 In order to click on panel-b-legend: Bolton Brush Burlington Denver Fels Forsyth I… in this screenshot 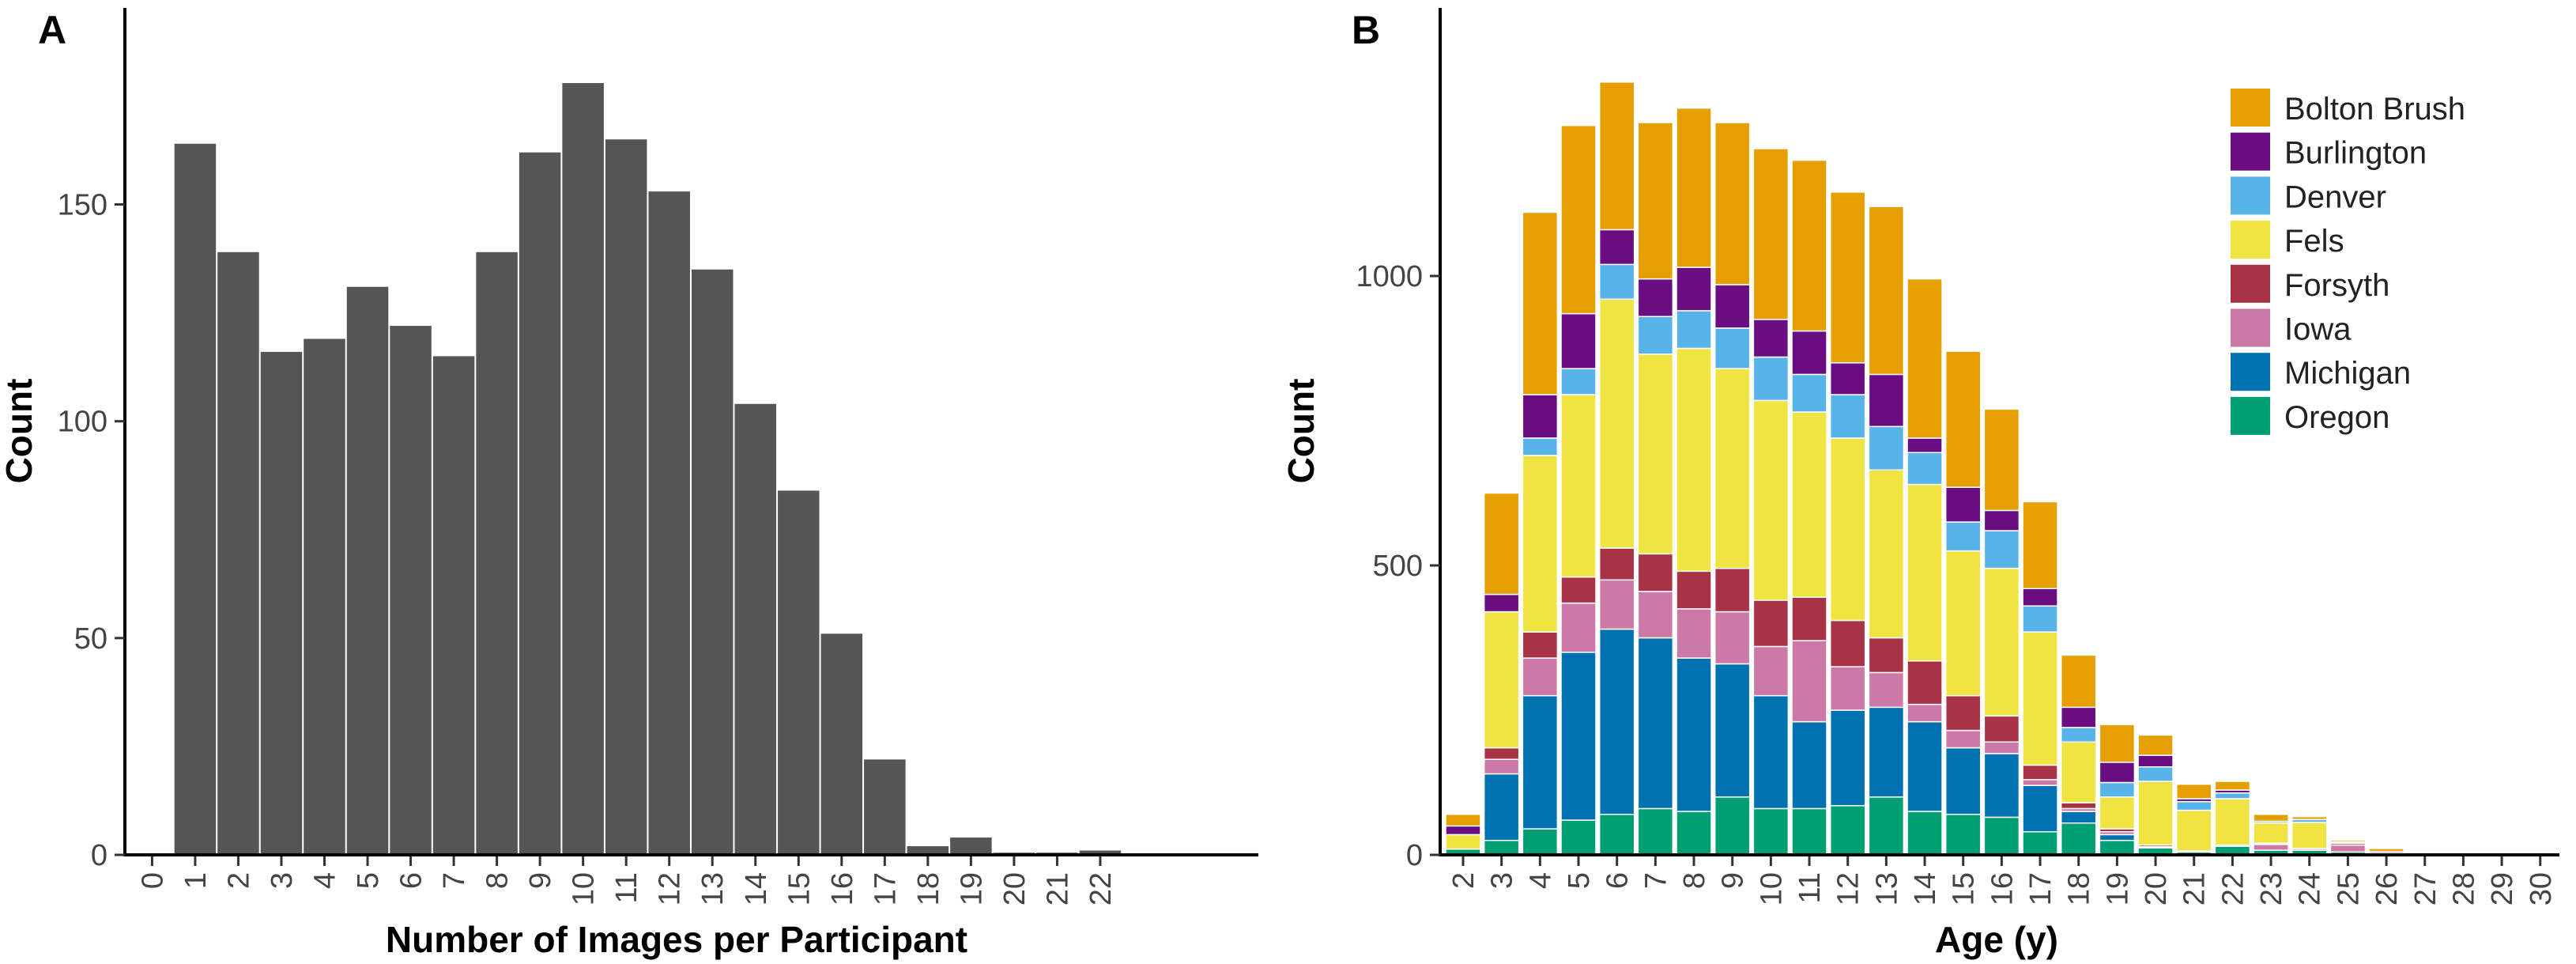, I will do `click(2348, 262)`.